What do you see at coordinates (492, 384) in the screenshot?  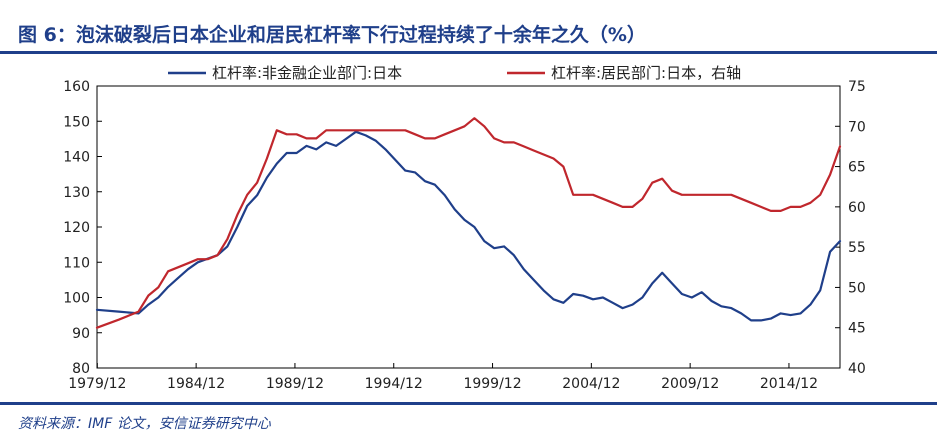 I see `x-tick-label: 1999/12` at bounding box center [492, 384].